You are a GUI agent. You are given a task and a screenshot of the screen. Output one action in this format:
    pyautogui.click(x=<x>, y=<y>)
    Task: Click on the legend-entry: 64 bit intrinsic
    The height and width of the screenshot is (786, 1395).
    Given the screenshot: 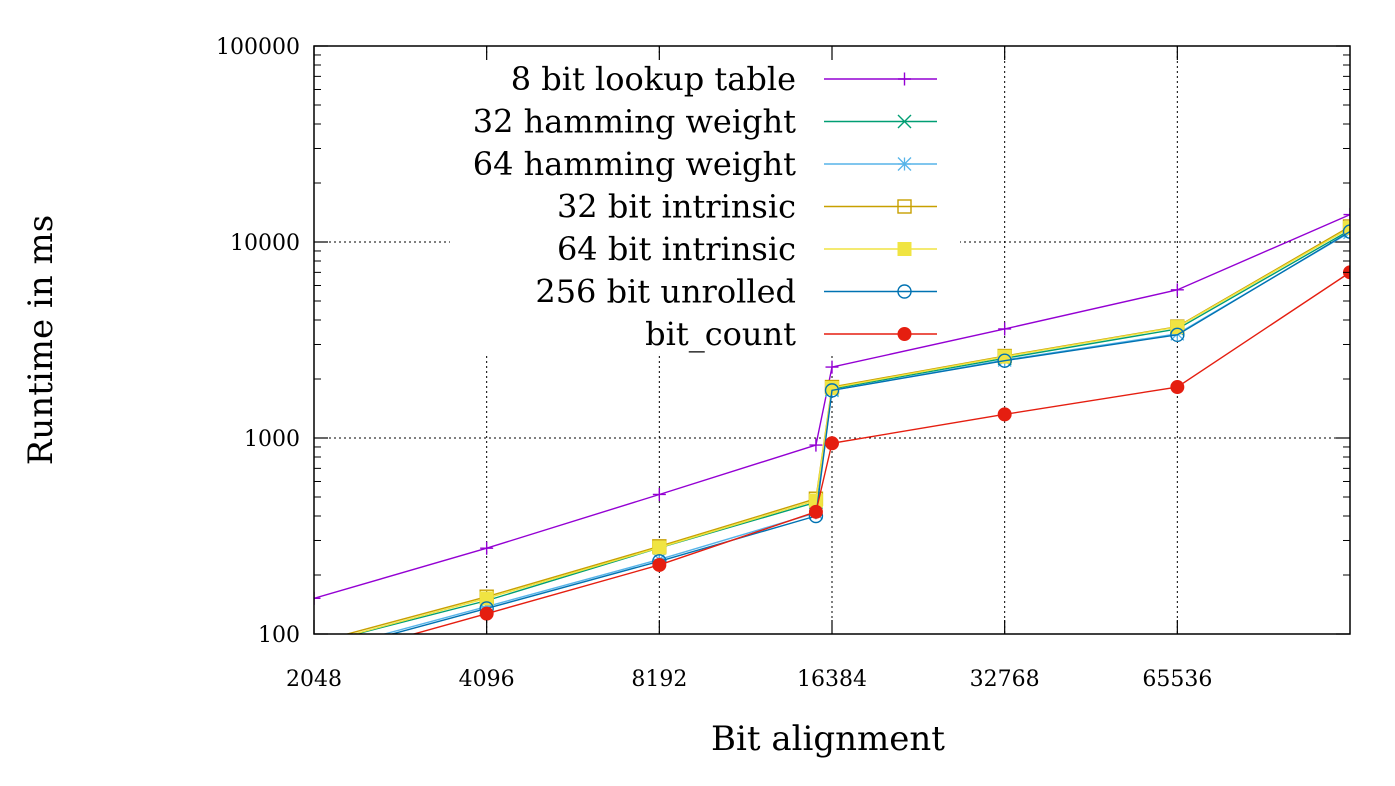 What is the action you would take?
    pyautogui.click(x=747, y=249)
    